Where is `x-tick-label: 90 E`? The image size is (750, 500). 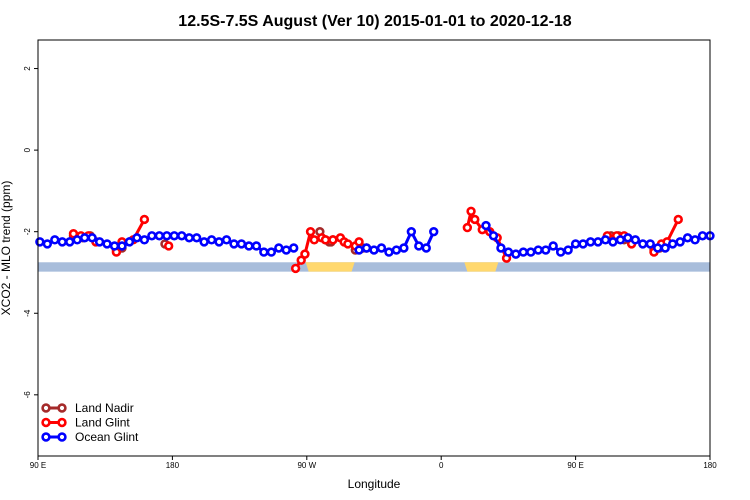 x-tick-label: 90 E is located at coordinates (38, 465).